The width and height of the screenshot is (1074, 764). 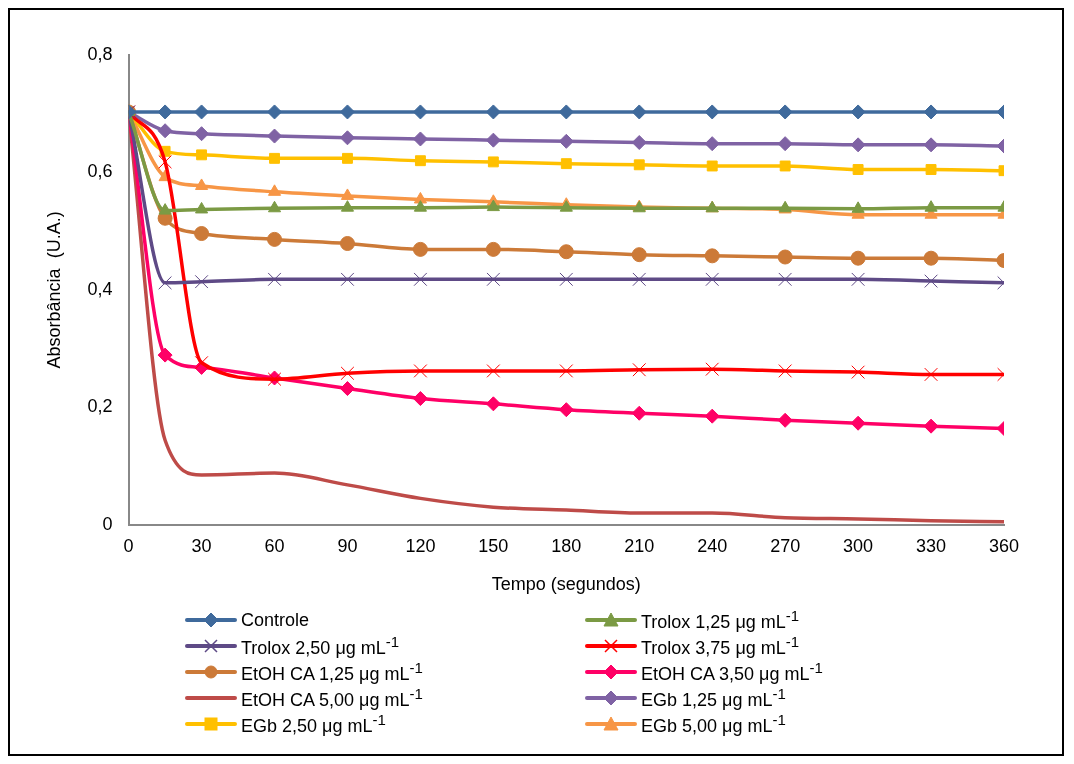 I want to click on y-tick-label: 0,2, so click(x=100, y=406).